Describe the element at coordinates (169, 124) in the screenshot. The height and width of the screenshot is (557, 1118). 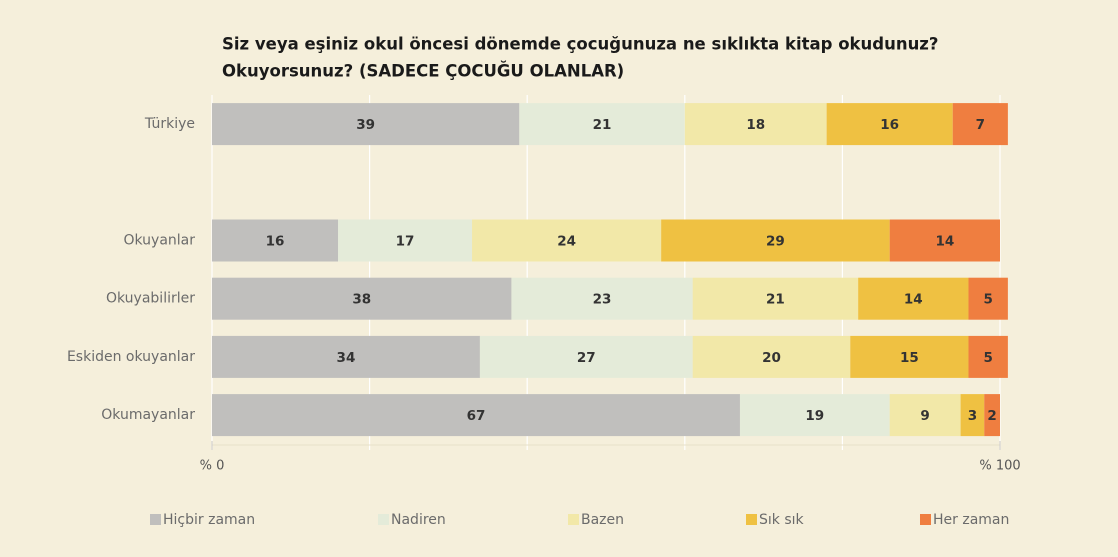
I see `y-tick-label: Türkiye` at that location.